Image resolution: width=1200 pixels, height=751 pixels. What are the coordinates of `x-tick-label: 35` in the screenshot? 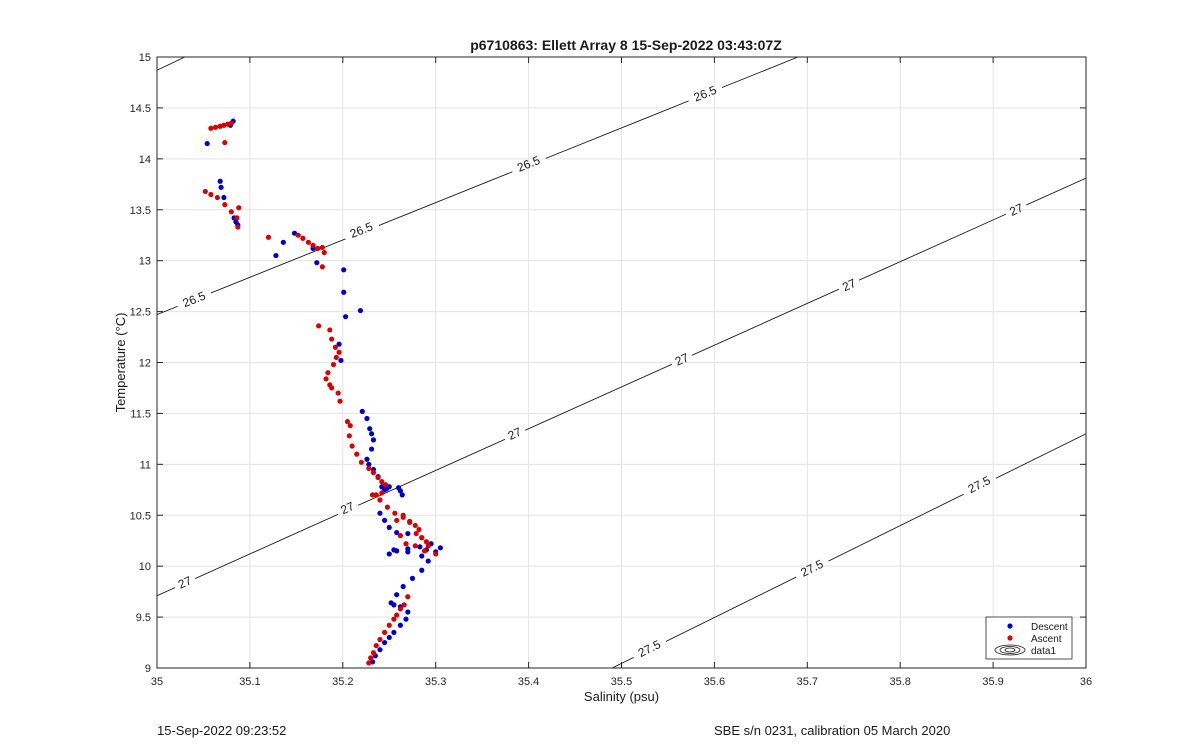 It's located at (157, 682).